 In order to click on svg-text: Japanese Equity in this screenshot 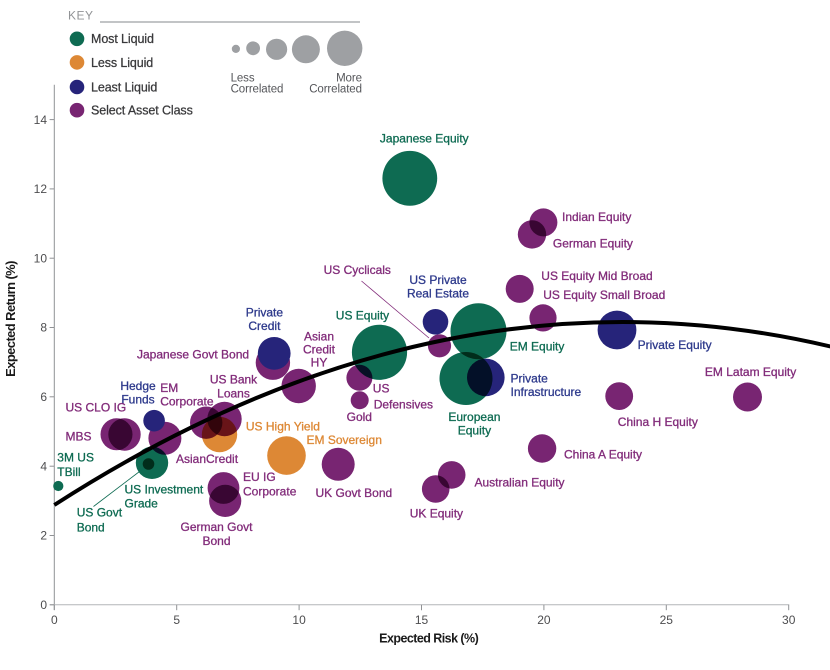, I will do `click(424, 139)`.